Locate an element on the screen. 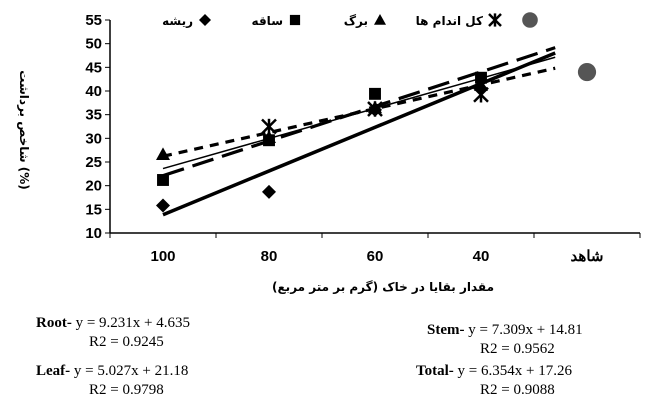 Image resolution: width=654 pixels, height=399 pixels. equation-leaf: Leaf- y = 5.027x + 21.18 is located at coordinates (112, 371).